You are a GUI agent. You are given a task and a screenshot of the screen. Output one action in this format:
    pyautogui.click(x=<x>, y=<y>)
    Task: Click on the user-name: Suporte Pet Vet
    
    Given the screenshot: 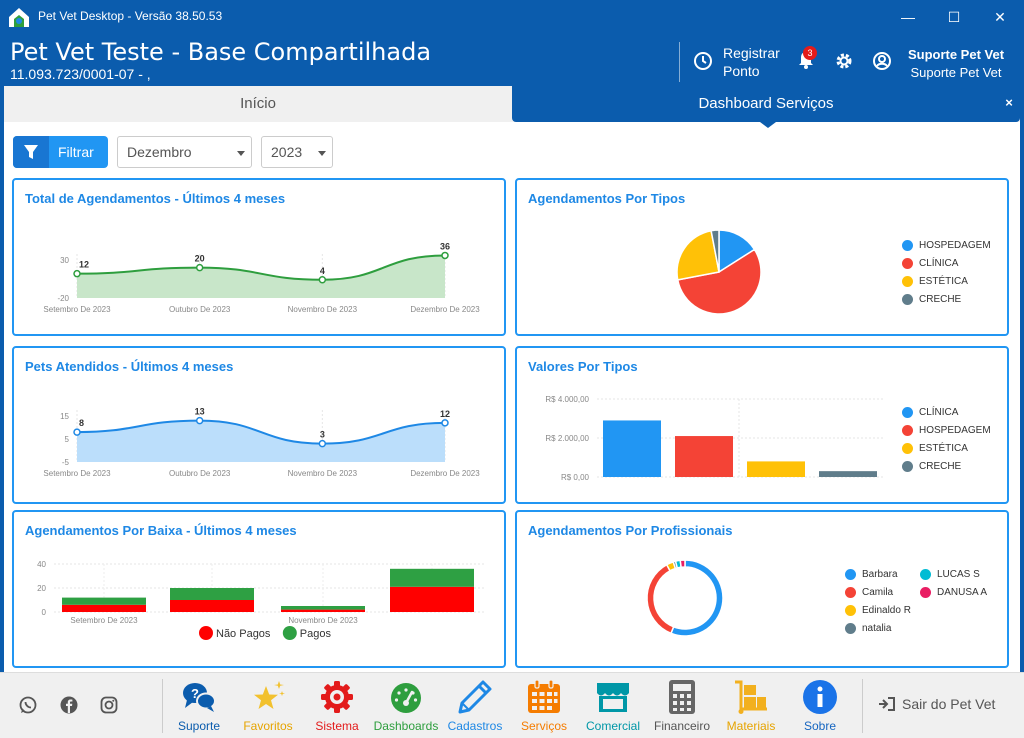 What is the action you would take?
    pyautogui.click(x=956, y=54)
    